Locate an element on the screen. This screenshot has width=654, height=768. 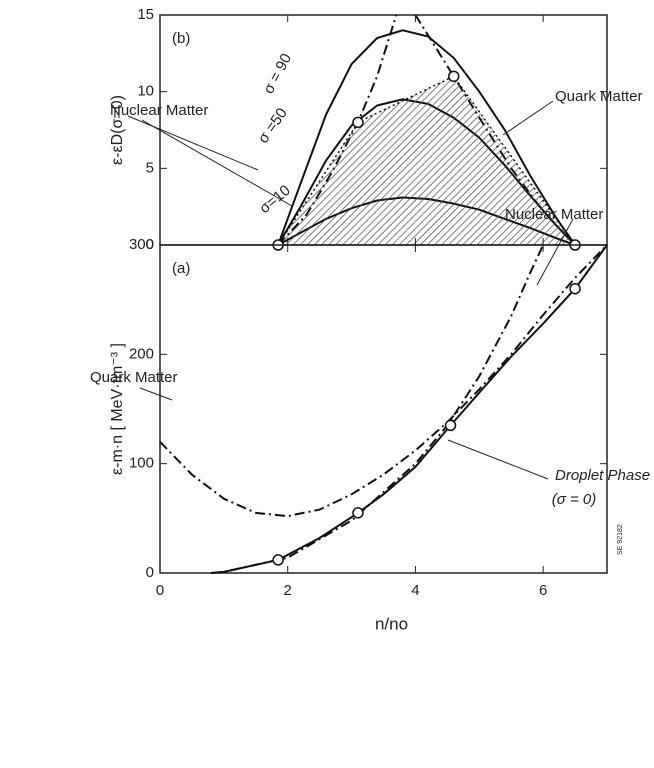
y-tick-label: 100 is located at coordinates (141, 463).